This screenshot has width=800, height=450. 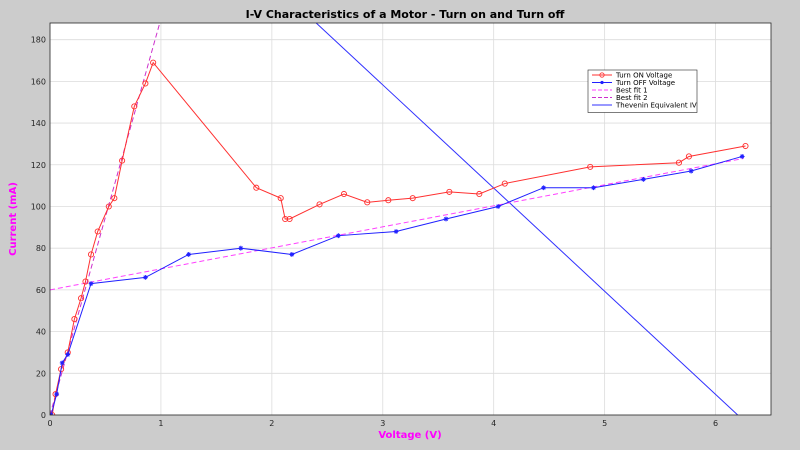 What do you see at coordinates (645, 83) in the screenshot?
I see `legend-label: Turn OFF Voltage` at bounding box center [645, 83].